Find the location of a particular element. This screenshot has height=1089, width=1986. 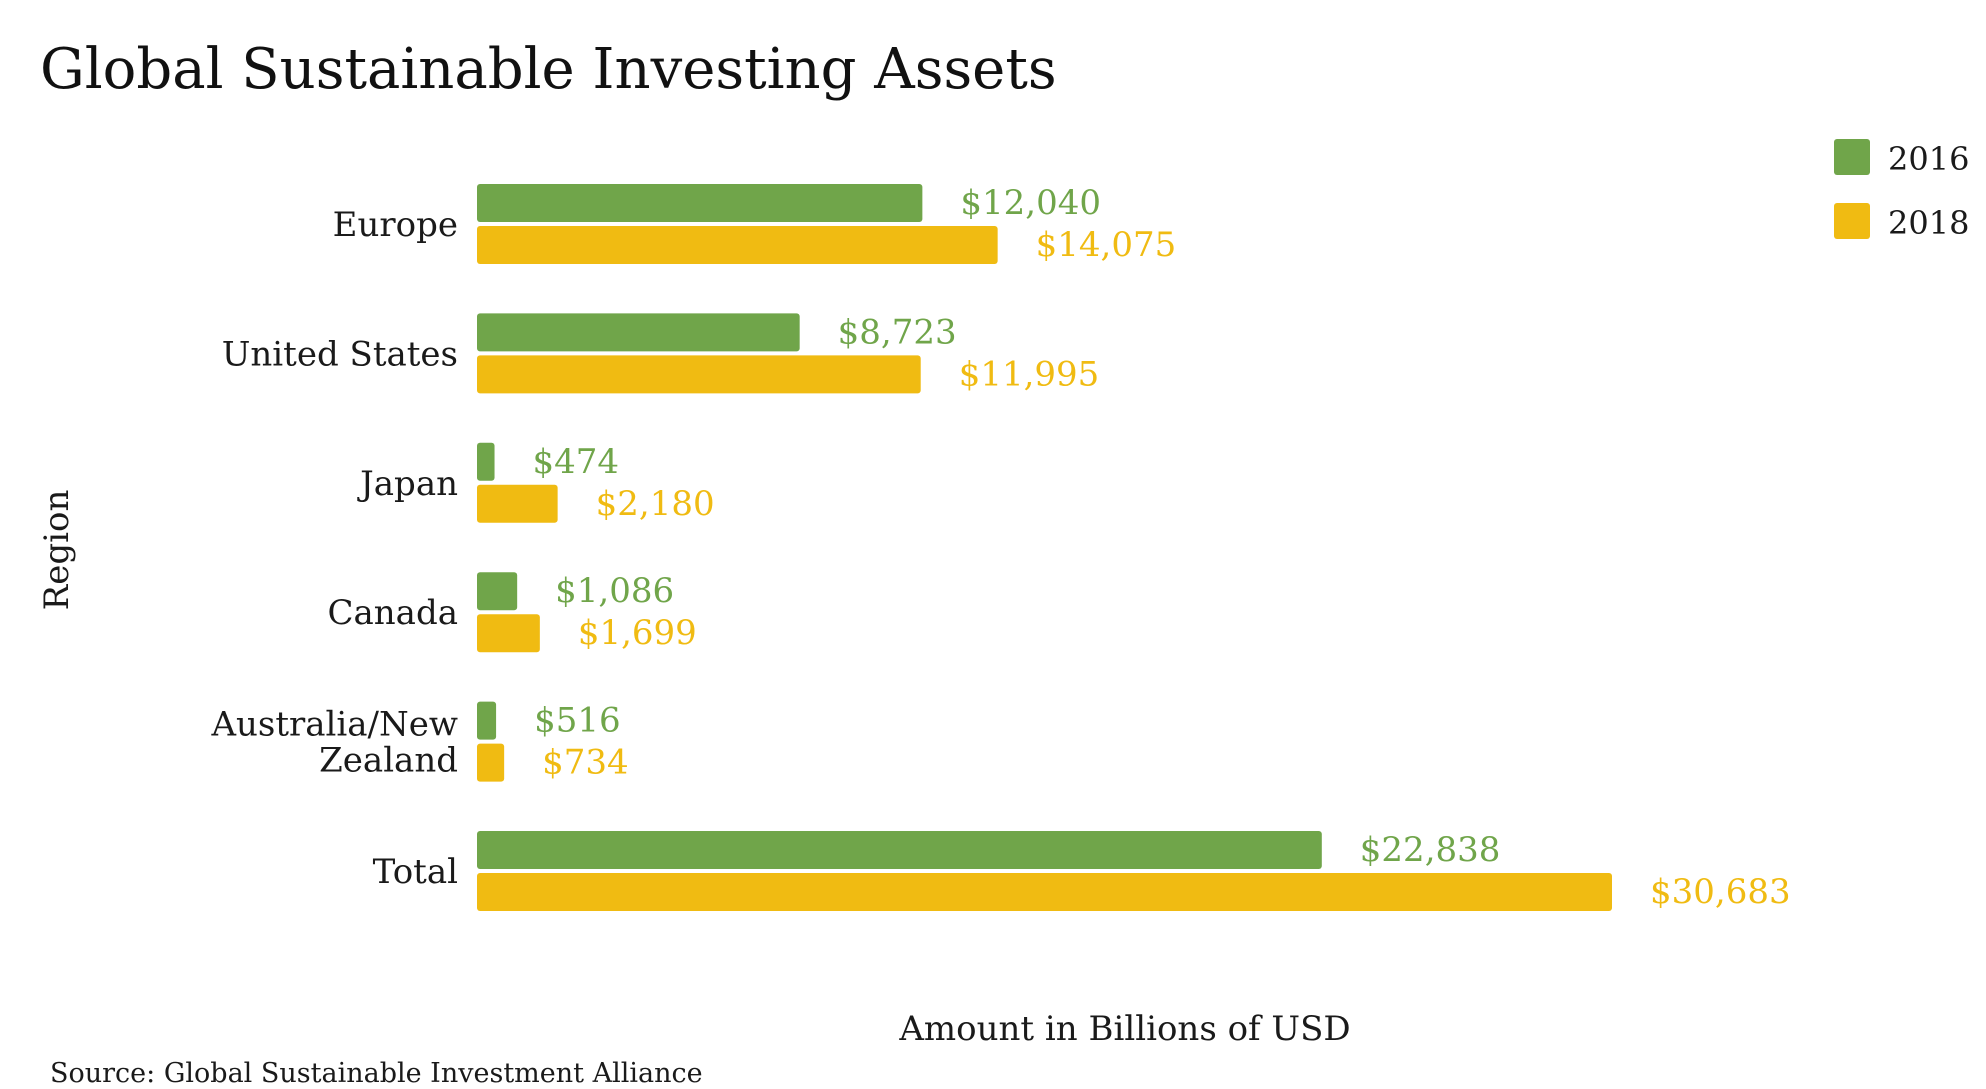

bar-united-states-2018 is located at coordinates (699, 374).